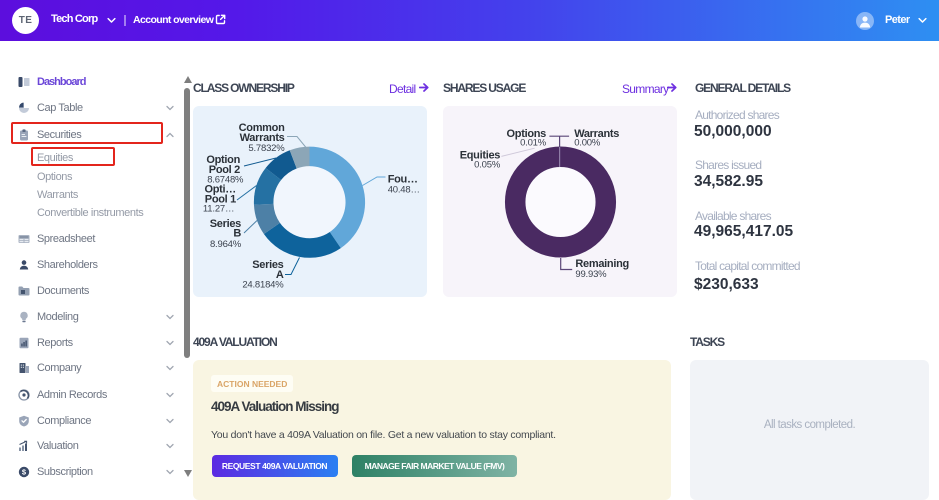 The width and height of the screenshot is (939, 500). What do you see at coordinates (280, 275) in the screenshot?
I see `svg-text: A` at bounding box center [280, 275].